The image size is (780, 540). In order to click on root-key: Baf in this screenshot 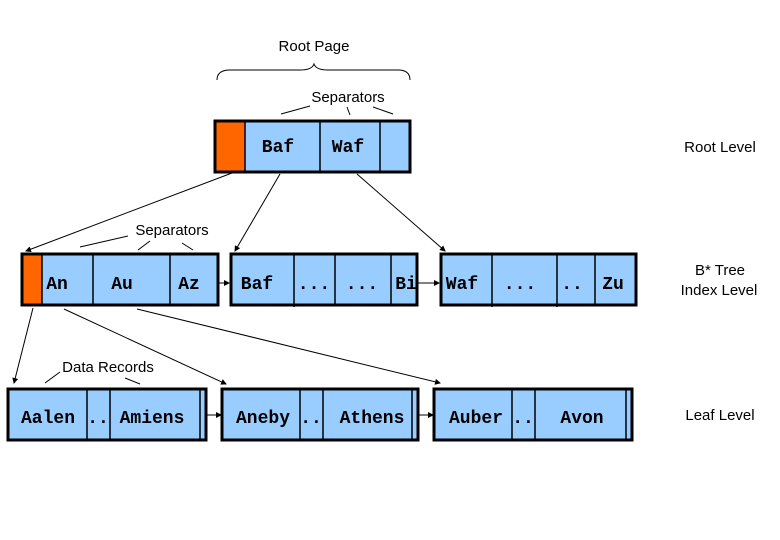, I will do `click(278, 148)`.